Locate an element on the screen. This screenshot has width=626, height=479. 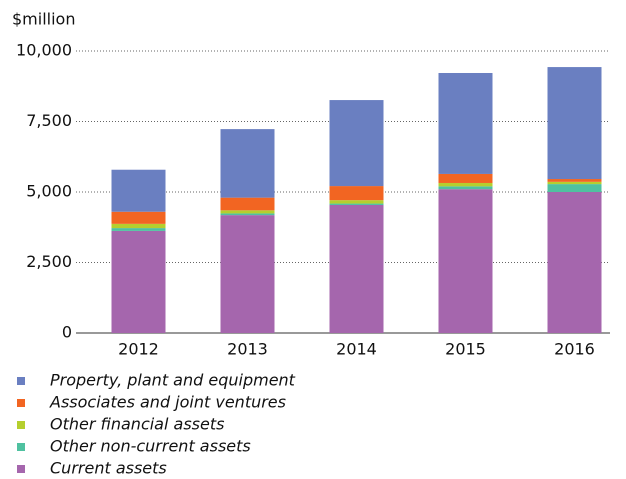
legend-label: Current assets is located at coordinates (108, 468).